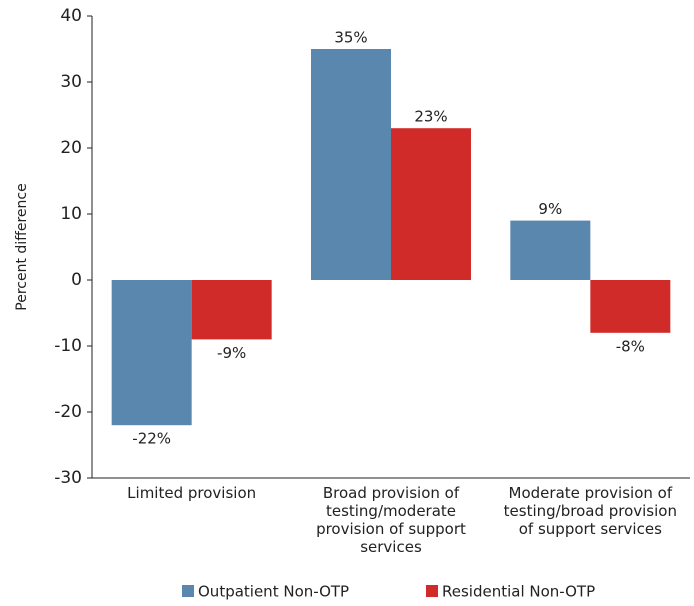  Describe the element at coordinates (68, 412) in the screenshot. I see `y-tick-label: -20` at that location.